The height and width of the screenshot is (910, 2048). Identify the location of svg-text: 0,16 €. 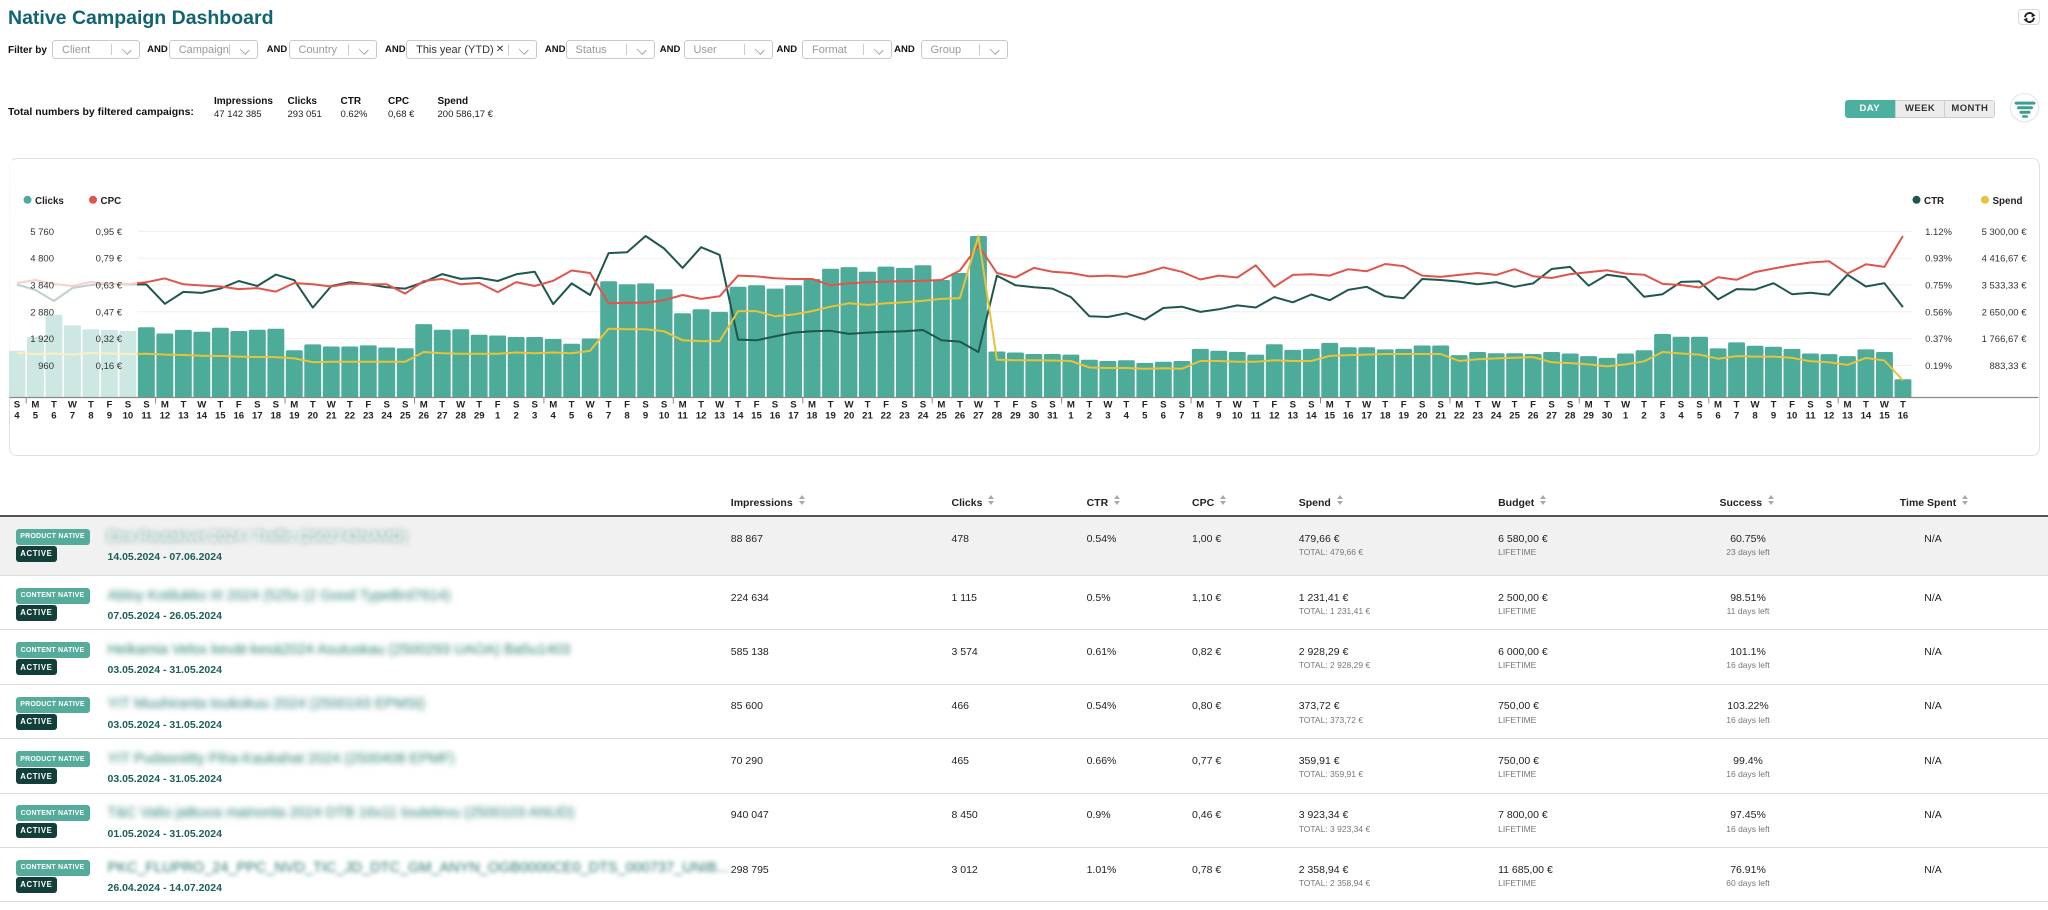
(108, 366).